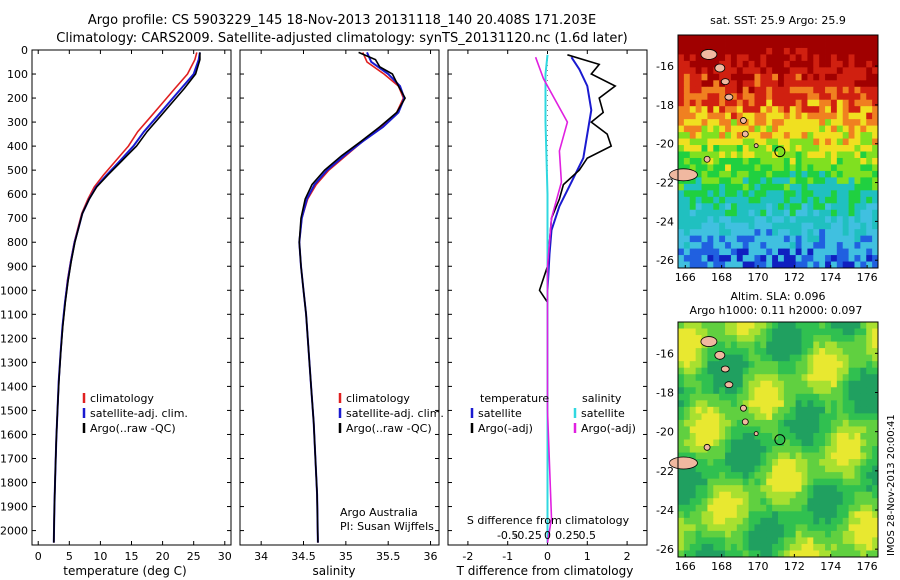 The width and height of the screenshot is (900, 580). I want to click on map-y-tick-label: -22, so click(665, 471).